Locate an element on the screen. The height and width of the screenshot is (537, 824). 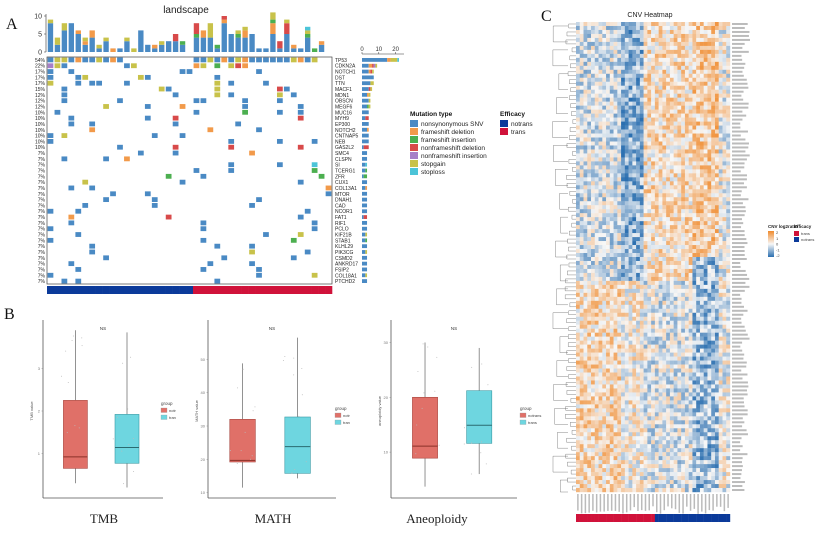
gene-name-label: MACF1 is located at coordinates (343, 90).